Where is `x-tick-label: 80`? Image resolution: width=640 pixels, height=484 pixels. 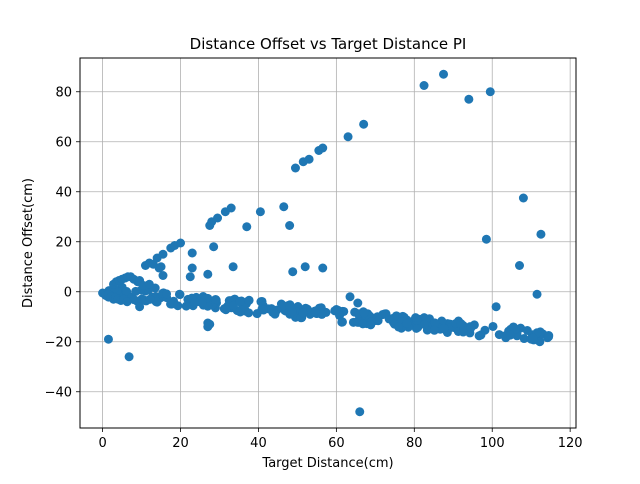 x-tick-label: 80 is located at coordinates (414, 443).